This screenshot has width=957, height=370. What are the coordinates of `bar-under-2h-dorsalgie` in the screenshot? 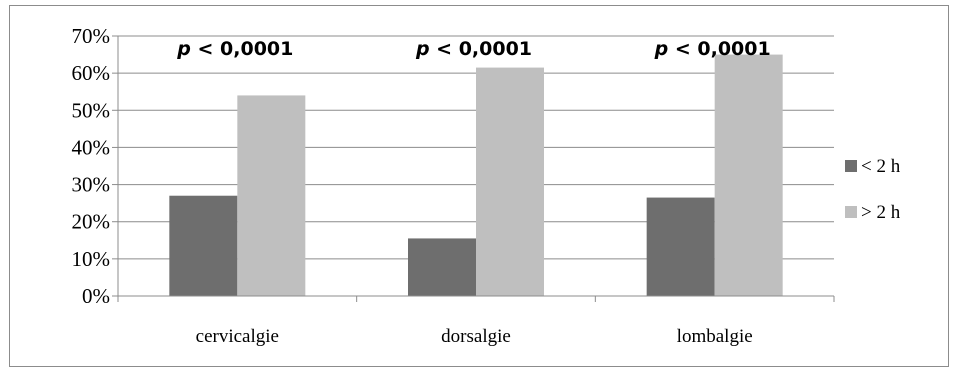 It's located at (442, 267).